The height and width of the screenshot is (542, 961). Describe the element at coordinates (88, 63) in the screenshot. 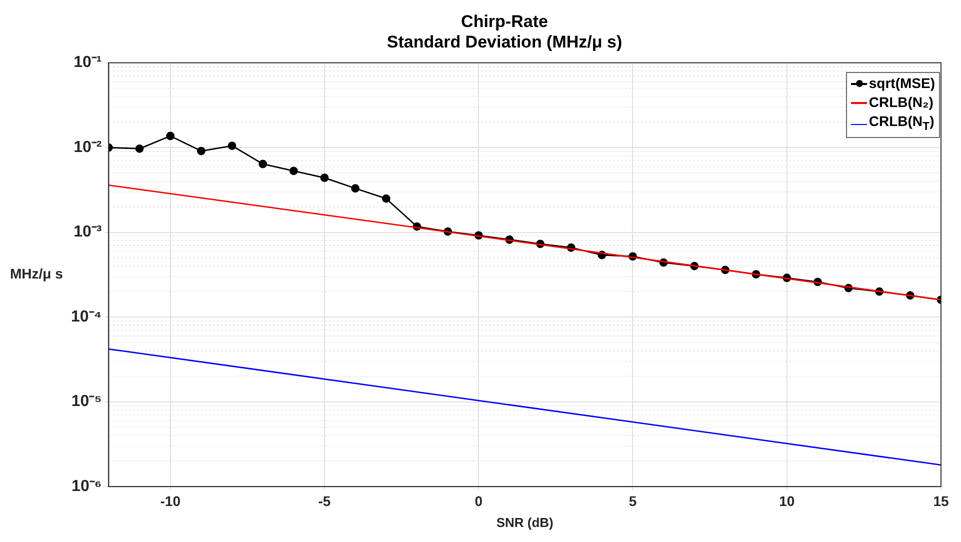

I see `y-tick-label: 10⁻¹` at that location.